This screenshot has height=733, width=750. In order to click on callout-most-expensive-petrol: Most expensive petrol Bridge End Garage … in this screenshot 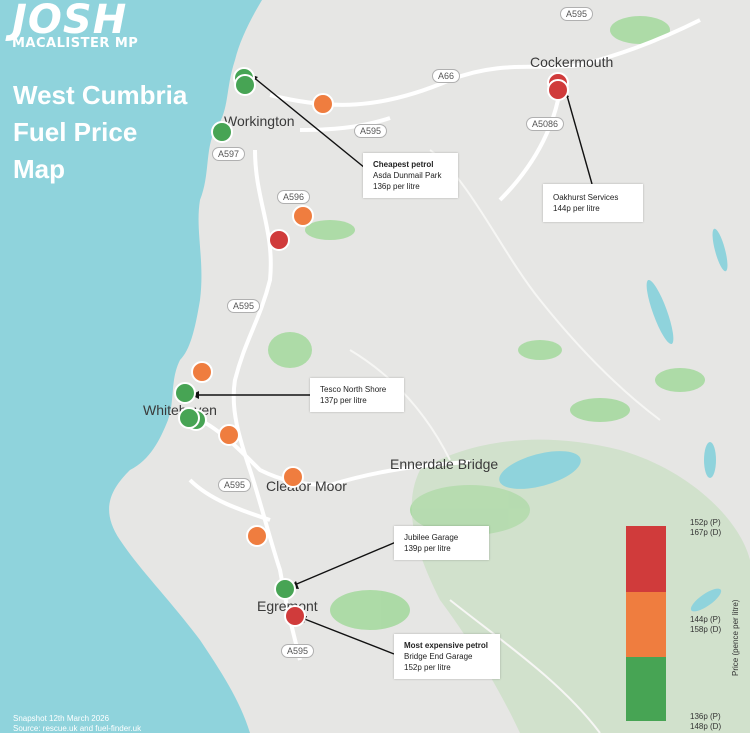, I will do `click(447, 656)`.